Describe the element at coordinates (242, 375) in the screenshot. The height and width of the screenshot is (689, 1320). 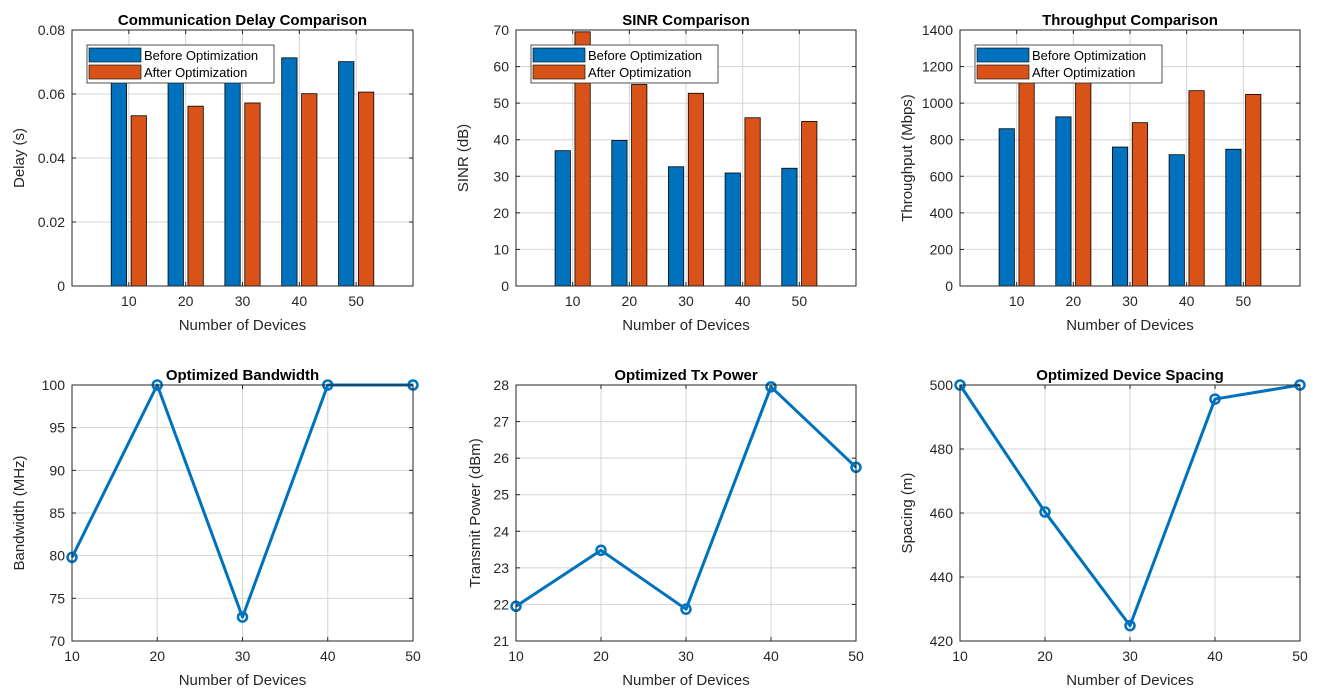
I see `chart-title: Optimized Bandwidth` at that location.